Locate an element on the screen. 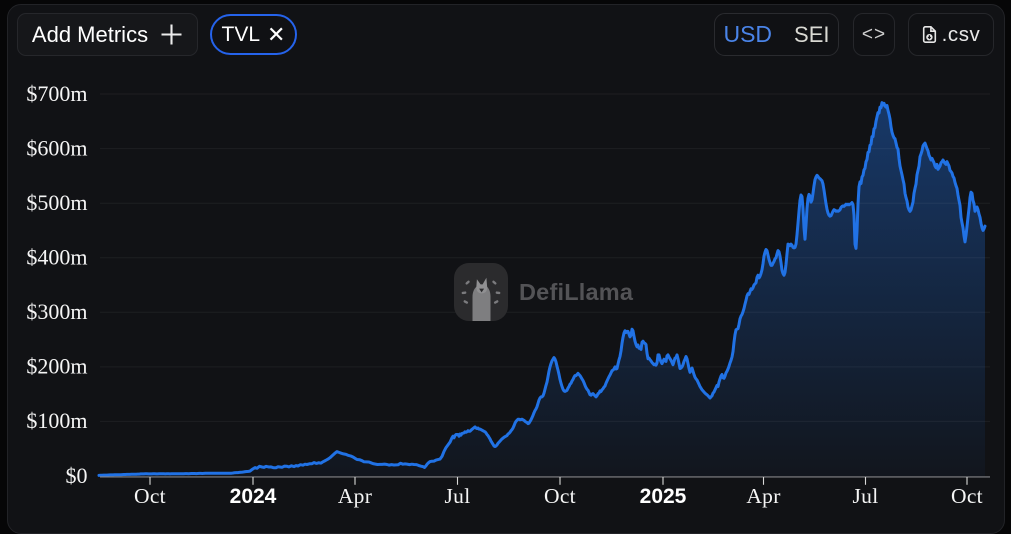 The width and height of the screenshot is (1011, 534). svg-text: 2024 is located at coordinates (253, 496).